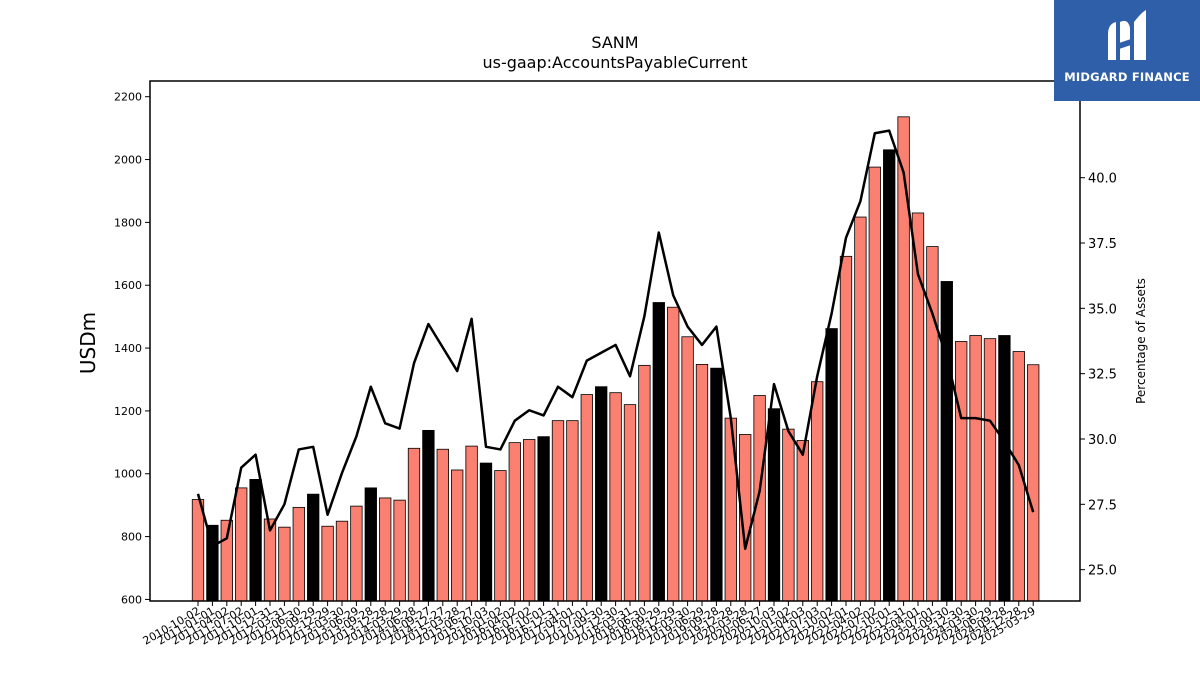 The image size is (1200, 675). I want to click on brand-logo: MIDGARD FINANCE, so click(1127, 50).